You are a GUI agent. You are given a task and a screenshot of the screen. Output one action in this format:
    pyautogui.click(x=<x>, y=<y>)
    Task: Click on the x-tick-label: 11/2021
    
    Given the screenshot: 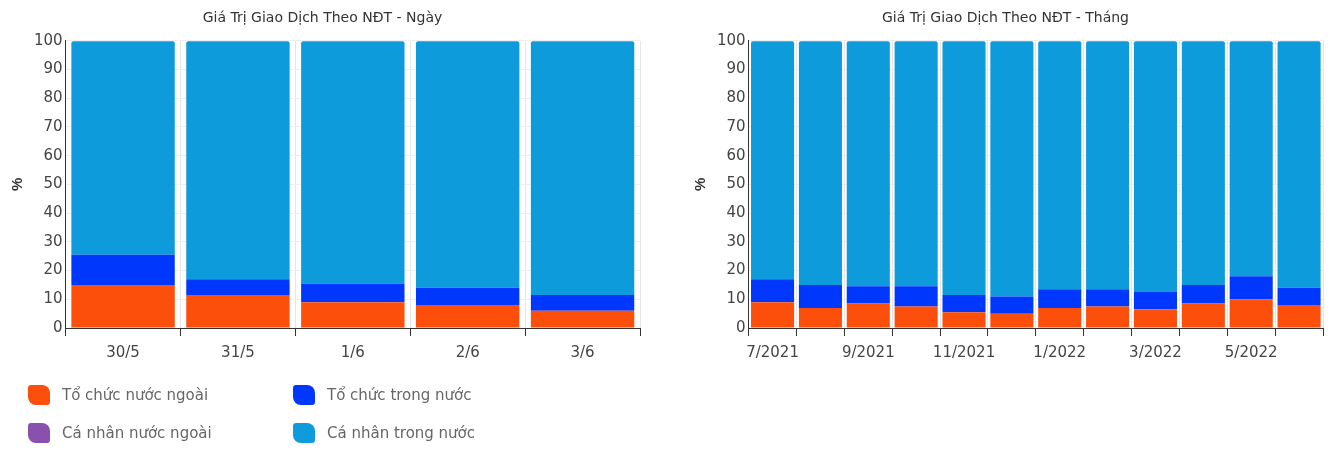 What is the action you would take?
    pyautogui.click(x=964, y=351)
    